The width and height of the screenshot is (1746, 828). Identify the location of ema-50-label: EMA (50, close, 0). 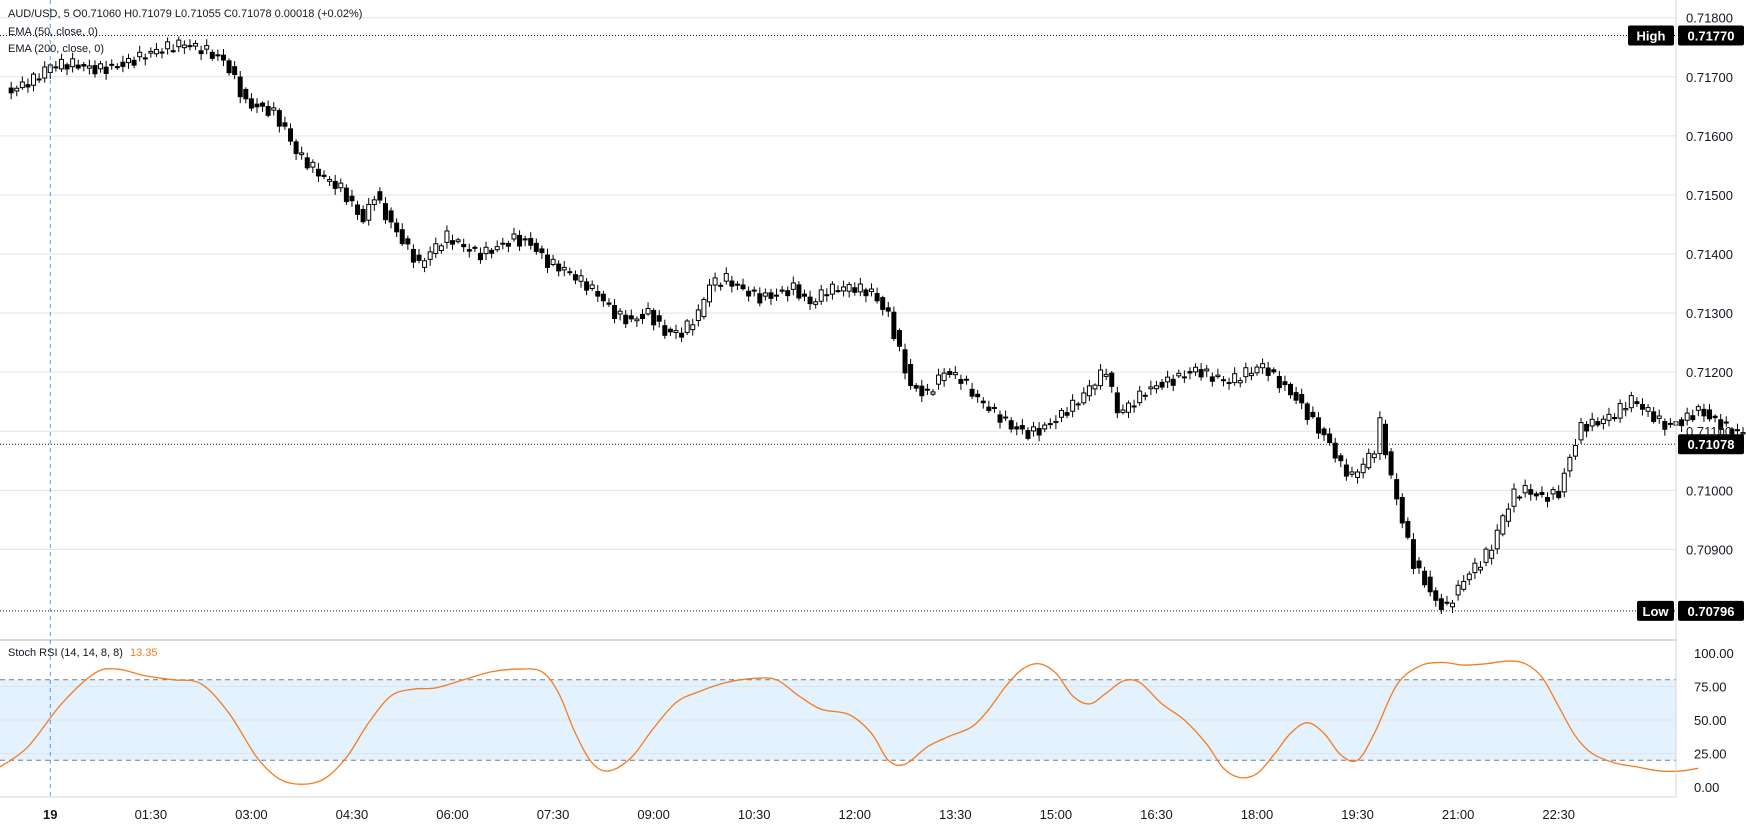
(53, 32).